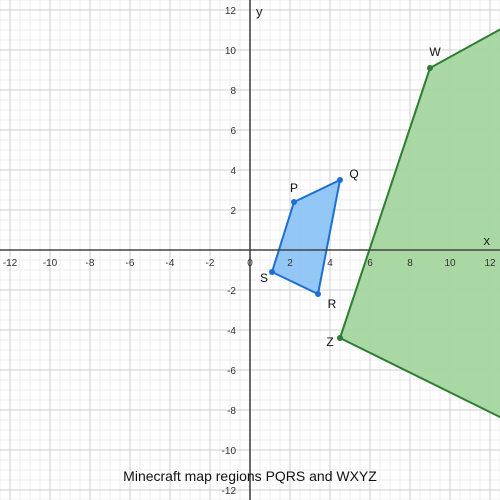  I want to click on x-tick-label: 8, so click(410, 263).